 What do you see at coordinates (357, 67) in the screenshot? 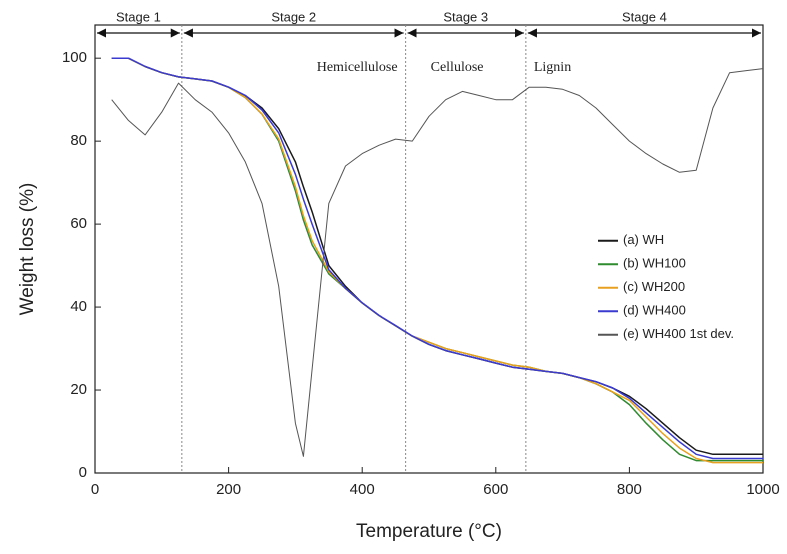
I see `stage-note: Hemicellulose` at bounding box center [357, 67].